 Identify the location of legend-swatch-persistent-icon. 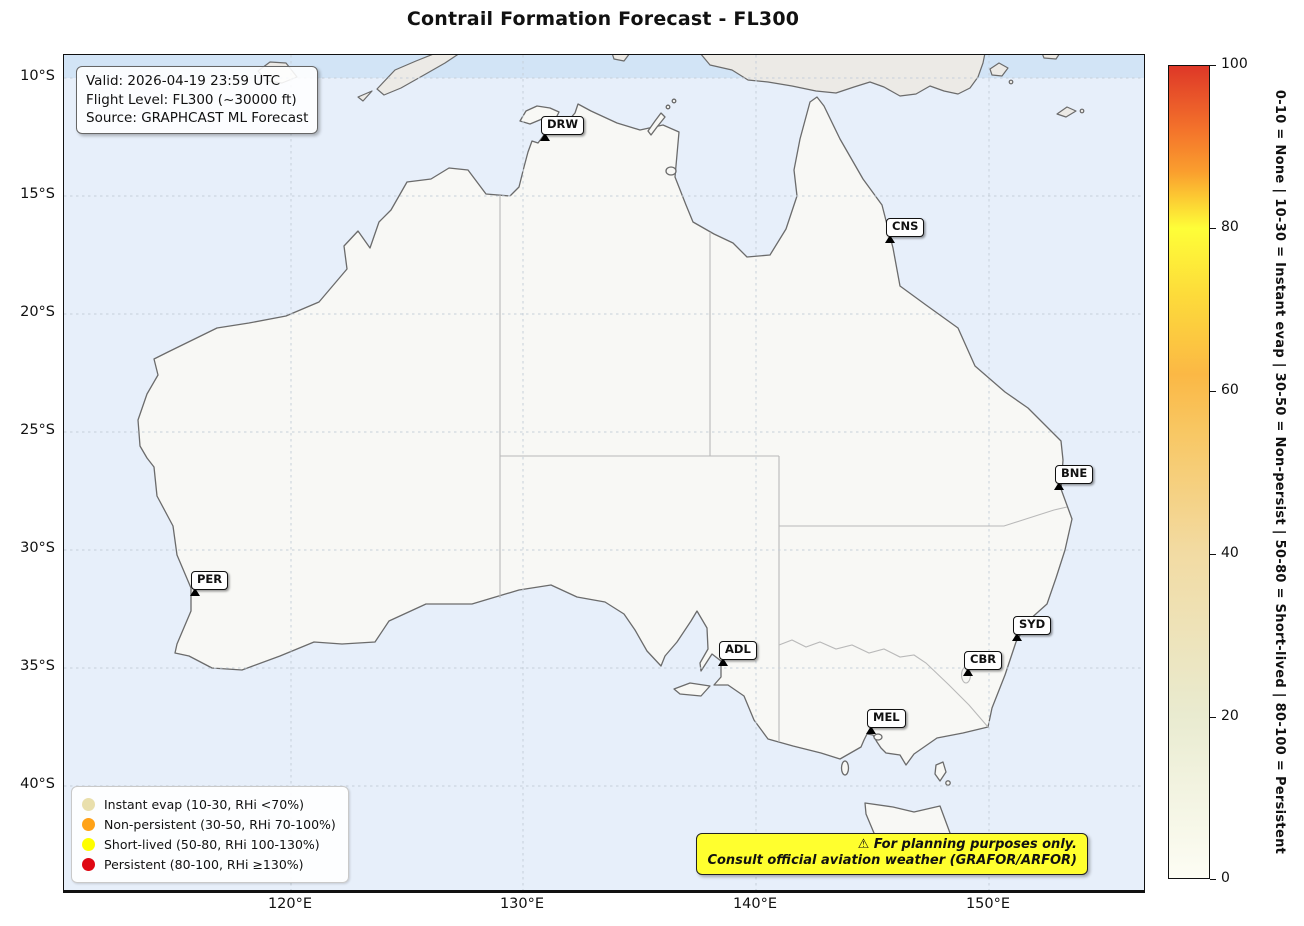
(88, 864).